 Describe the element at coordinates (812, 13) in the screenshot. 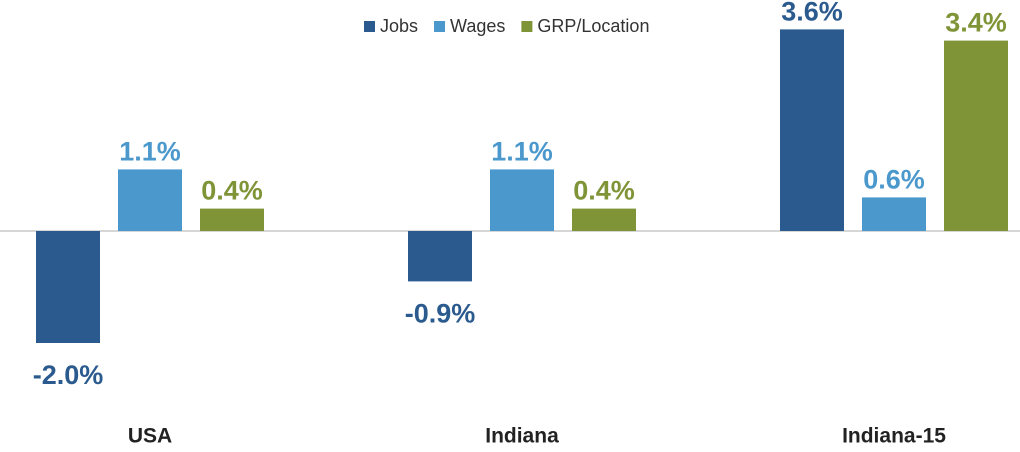

I see `value-label: 3.6%` at that location.